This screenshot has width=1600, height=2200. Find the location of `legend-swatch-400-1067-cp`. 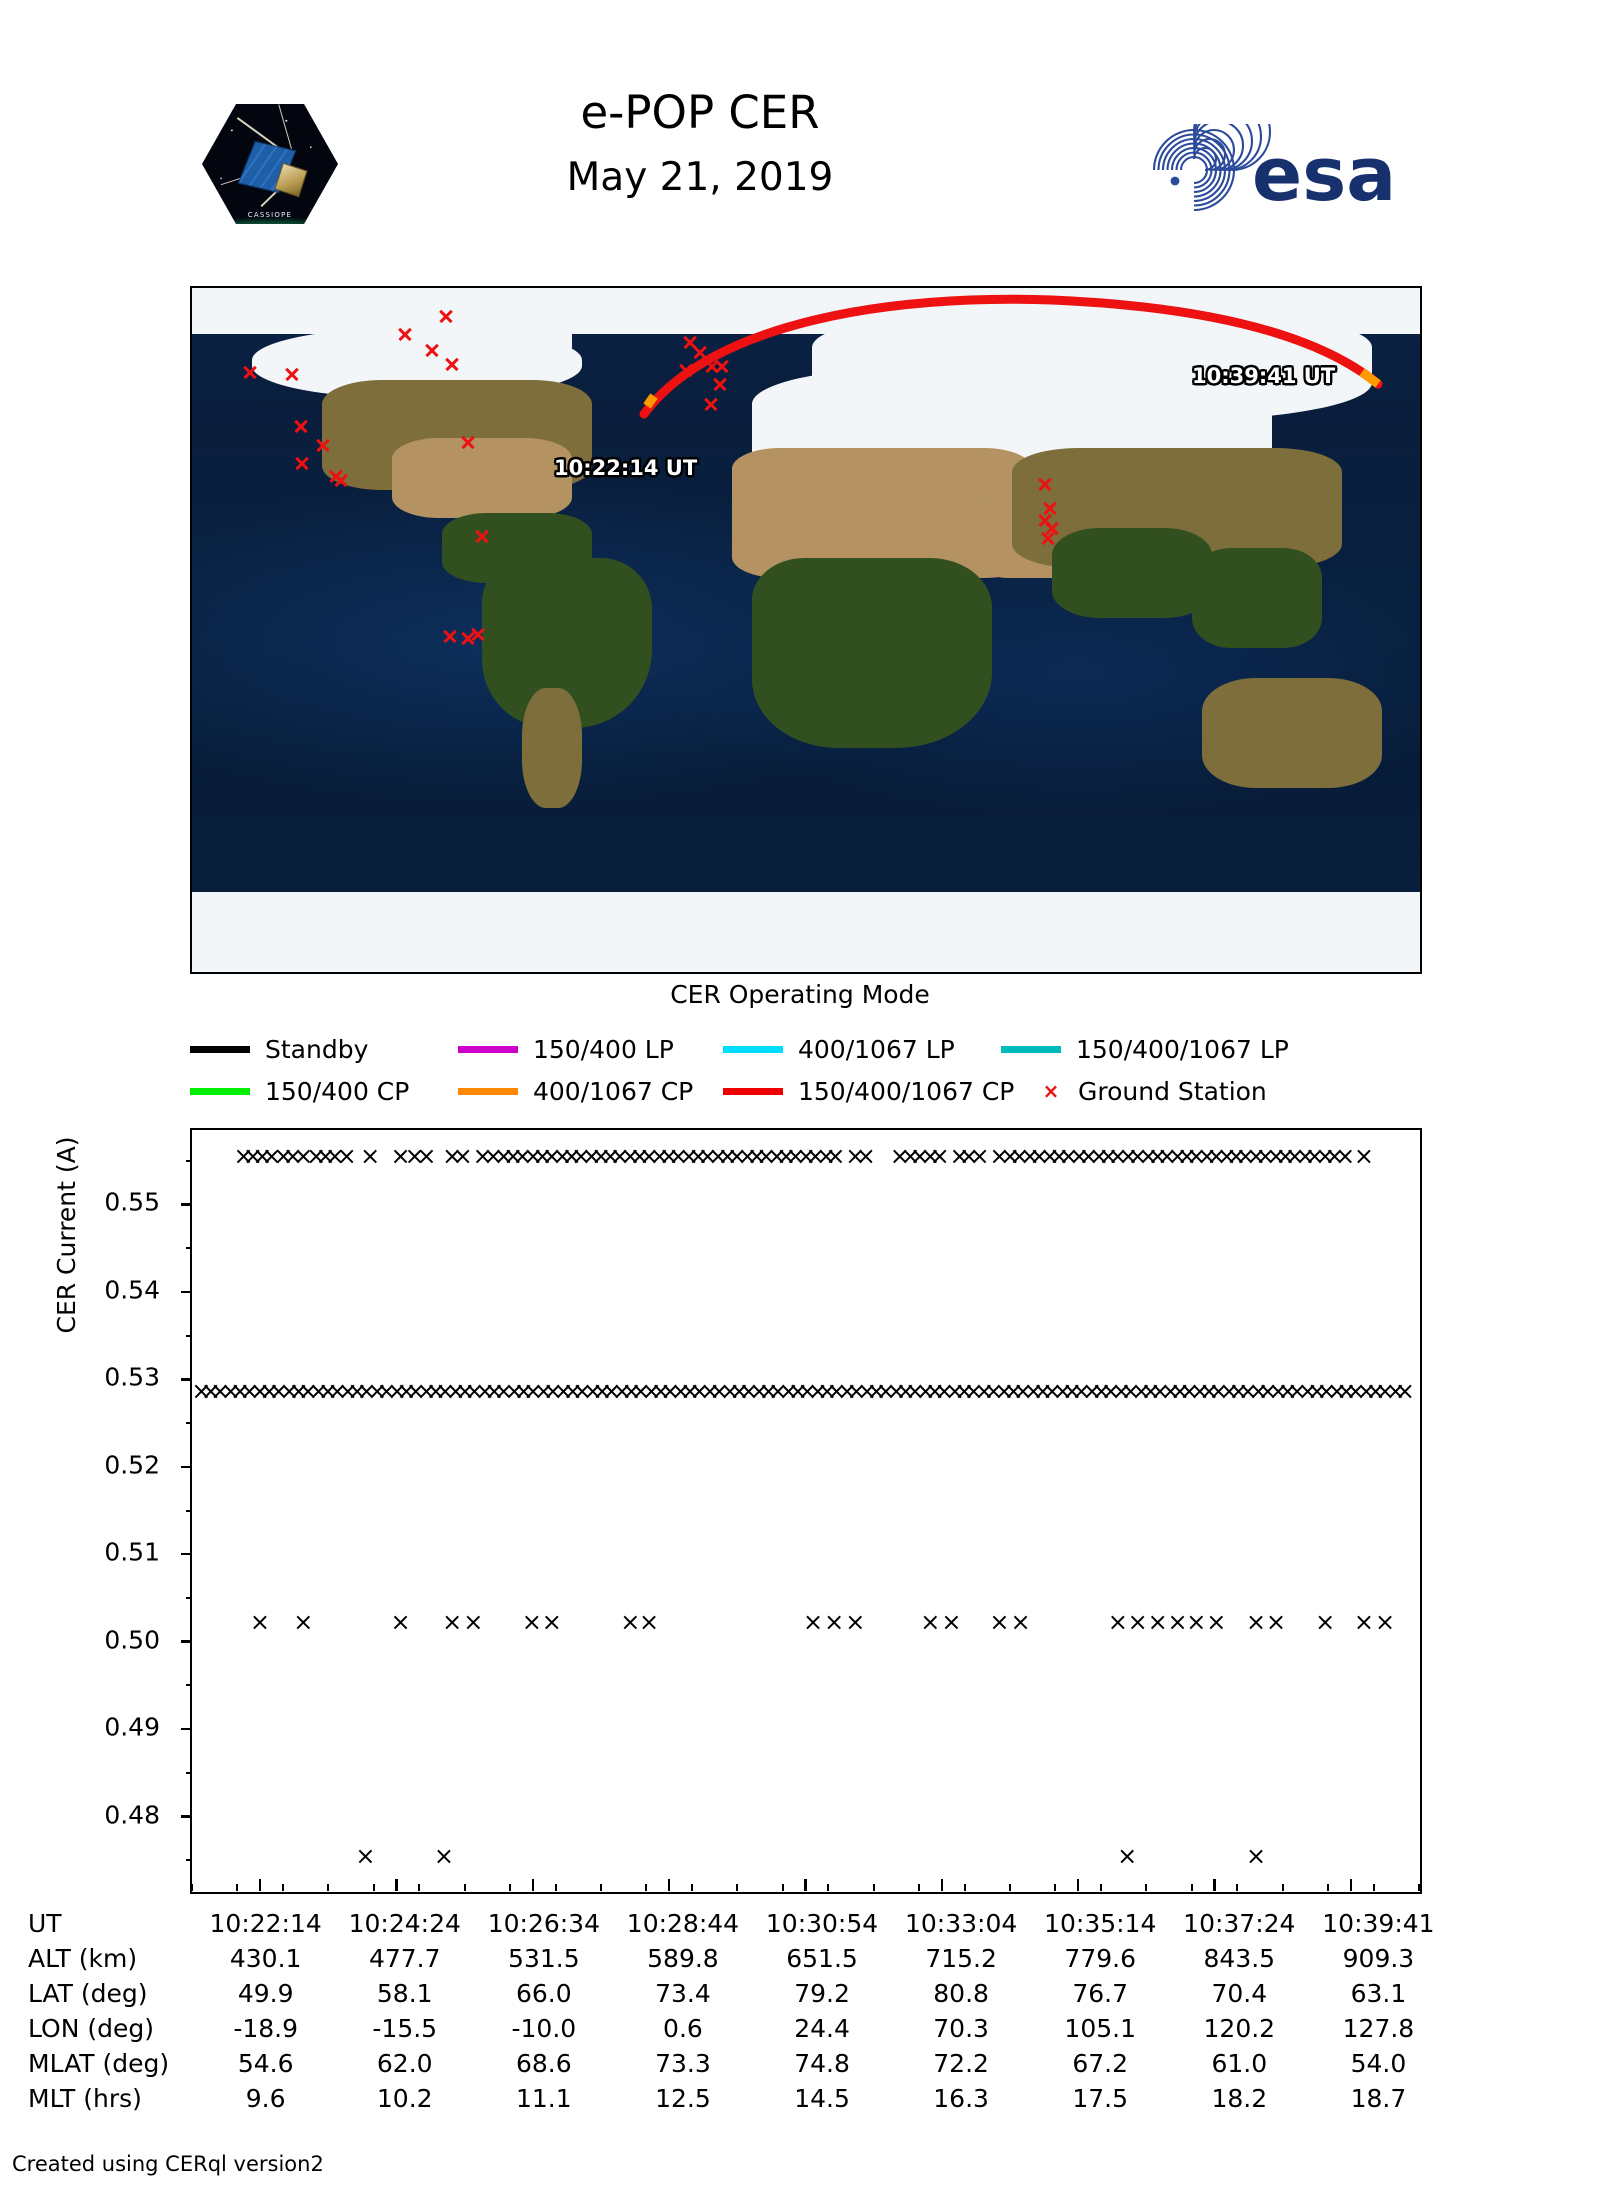

legend-swatch-400-1067-cp is located at coordinates (488, 1091).